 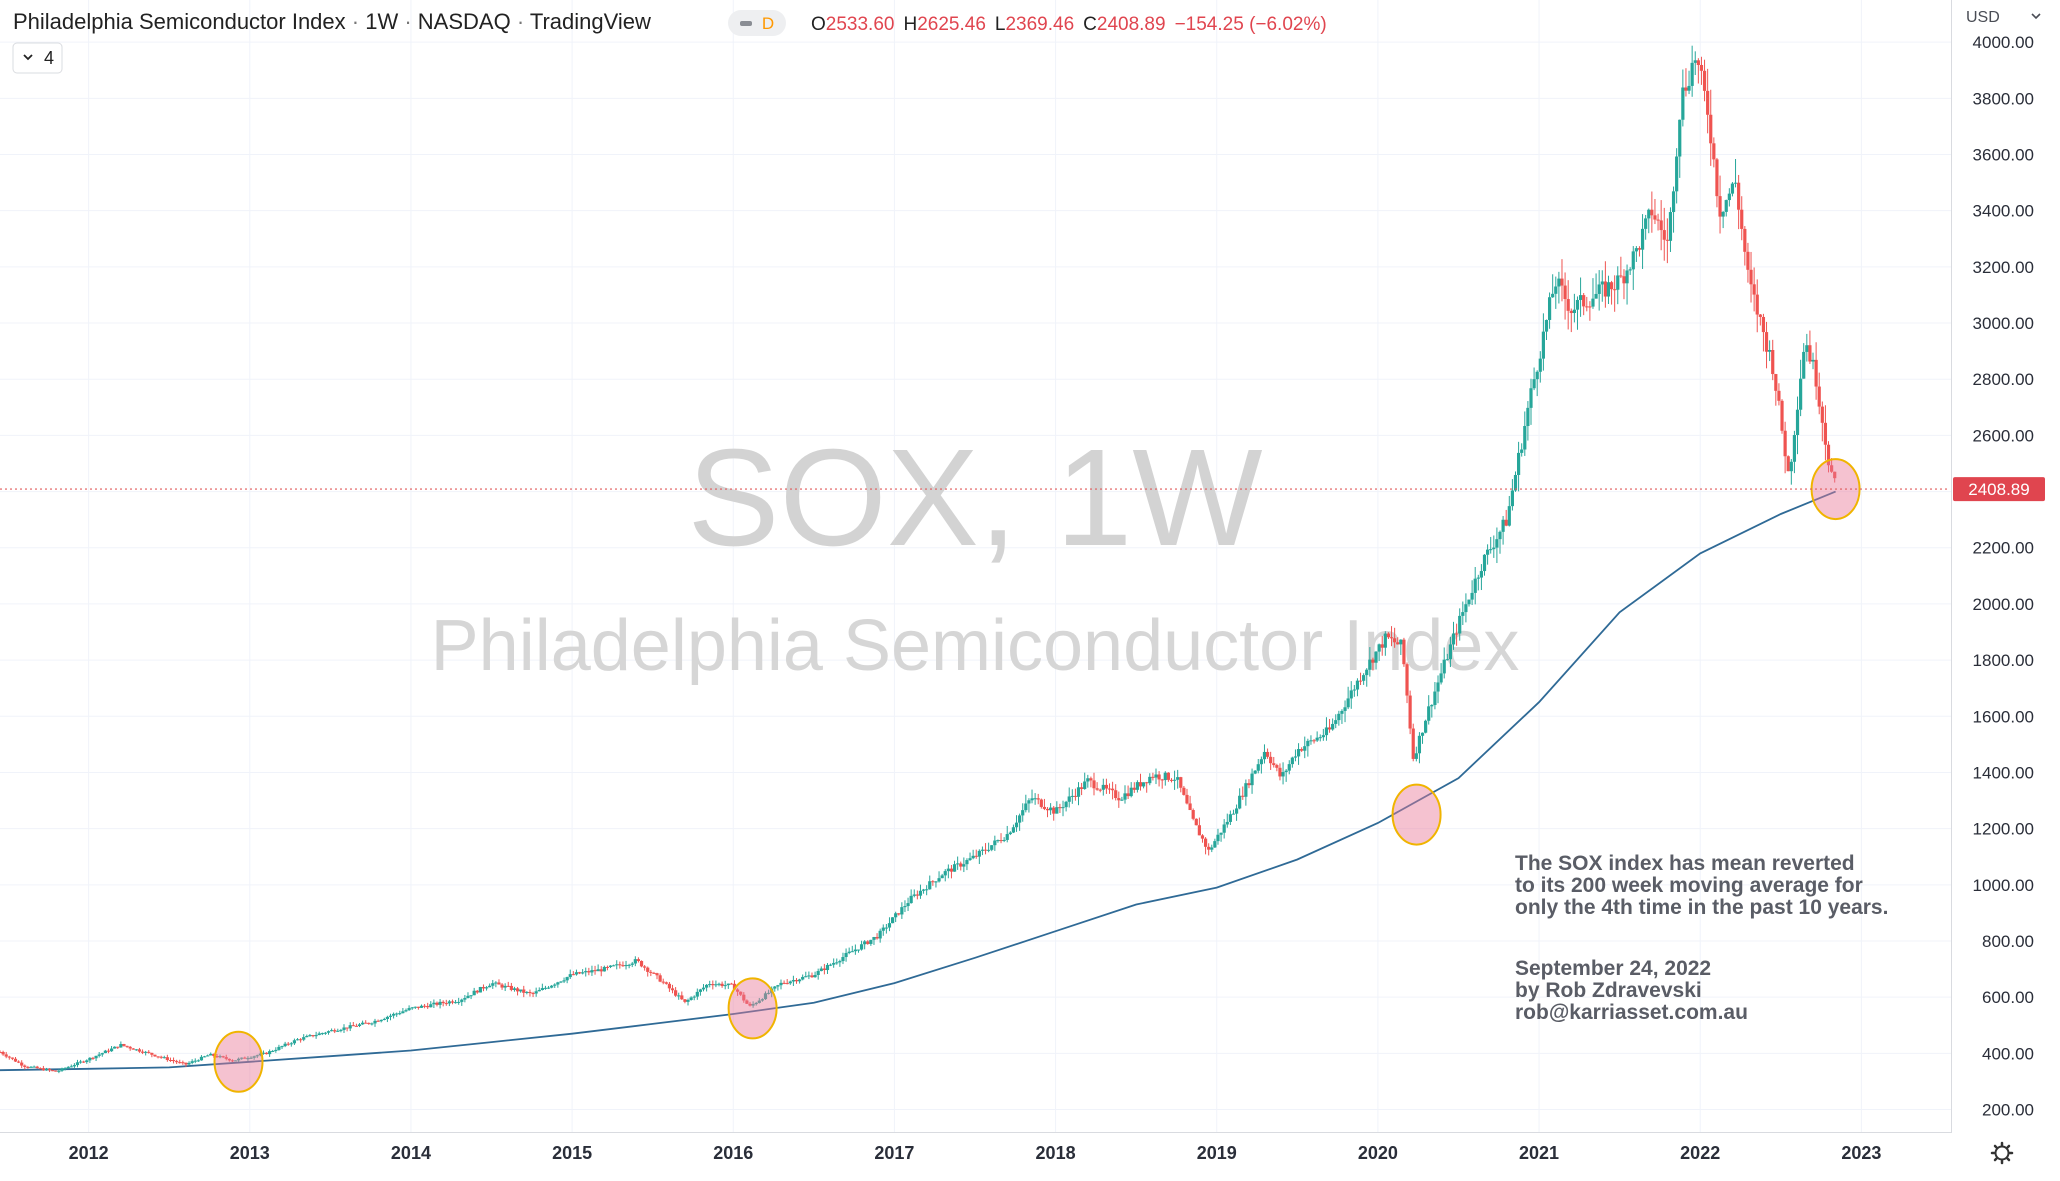 I want to click on touch-highlight, so click(x=1416, y=814).